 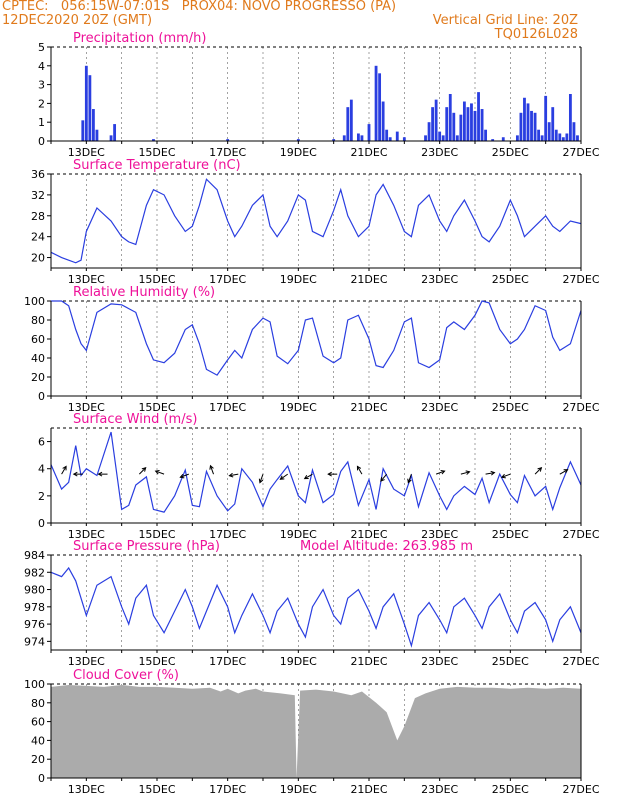 I want to click on cloud-ytick-label: 0, so click(x=41, y=778).